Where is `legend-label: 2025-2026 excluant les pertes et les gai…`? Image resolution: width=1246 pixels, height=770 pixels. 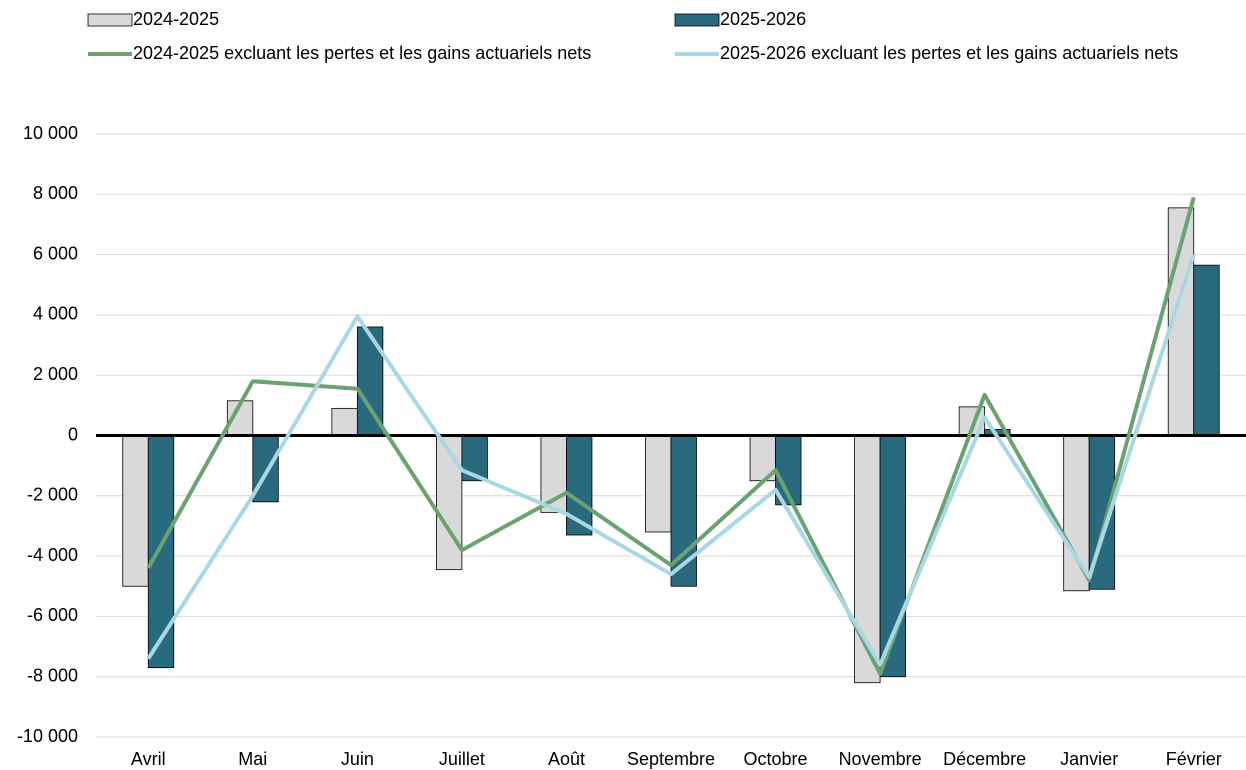 legend-label: 2025-2026 excluant les pertes et les gai… is located at coordinates (949, 53).